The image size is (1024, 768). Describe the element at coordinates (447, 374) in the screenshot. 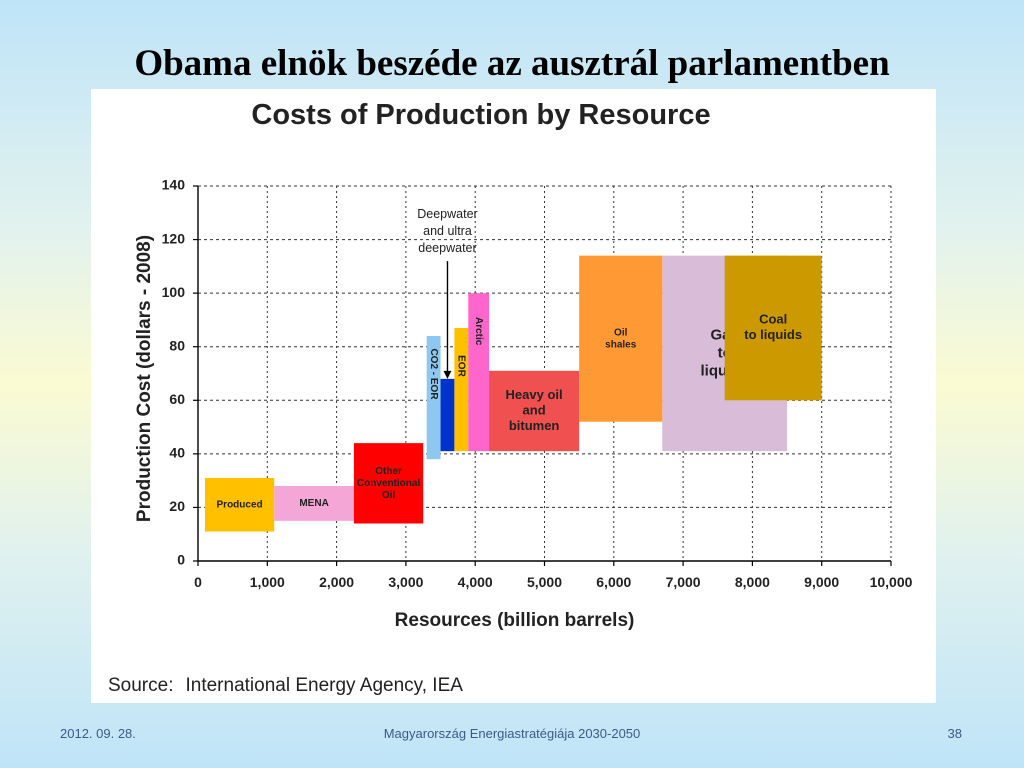

I see `annotation-arrow-head` at that location.